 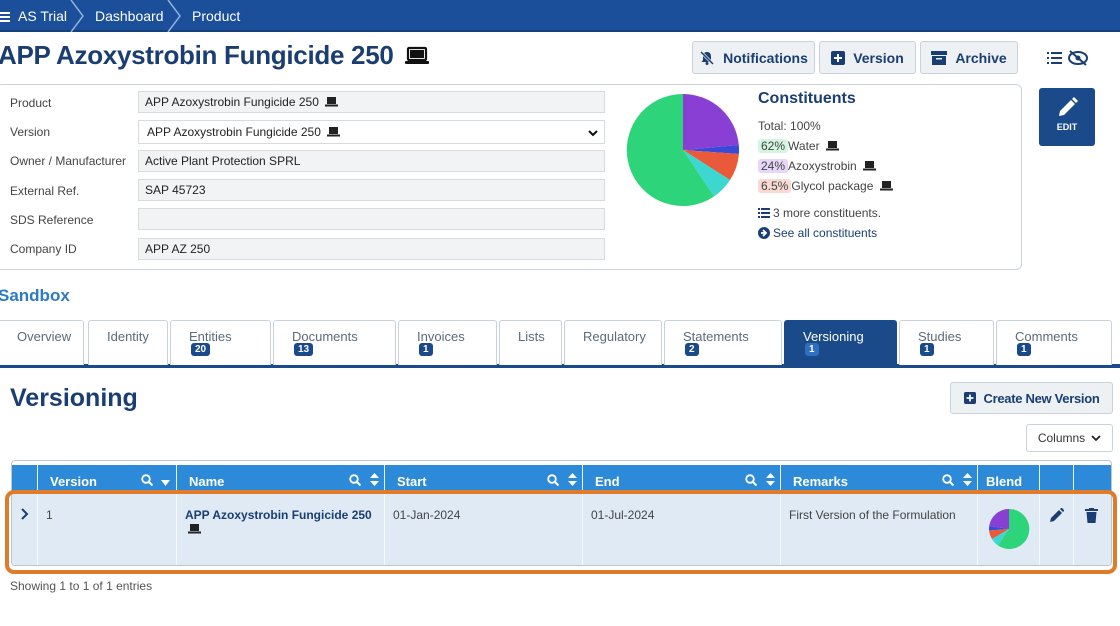 I want to click on edit-button: EDIT, so click(x=1067, y=117).